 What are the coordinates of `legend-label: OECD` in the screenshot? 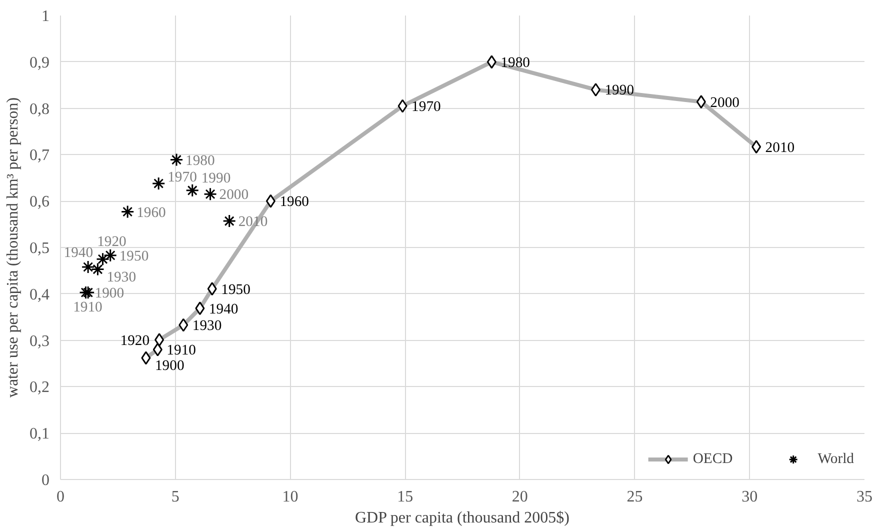 It's located at (712, 459).